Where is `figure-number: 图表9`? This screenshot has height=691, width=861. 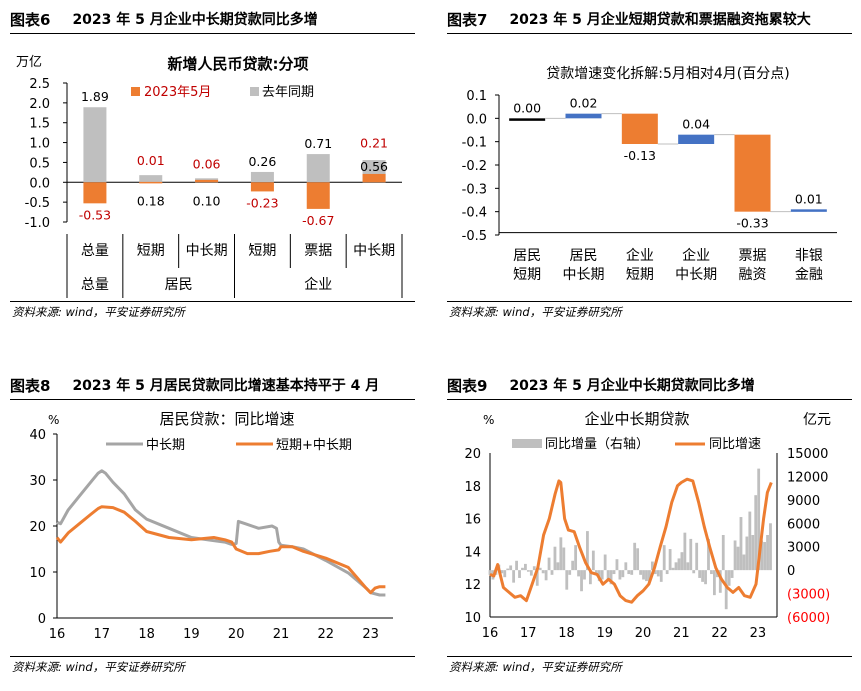 figure-number: 图表9 is located at coordinates (467, 385).